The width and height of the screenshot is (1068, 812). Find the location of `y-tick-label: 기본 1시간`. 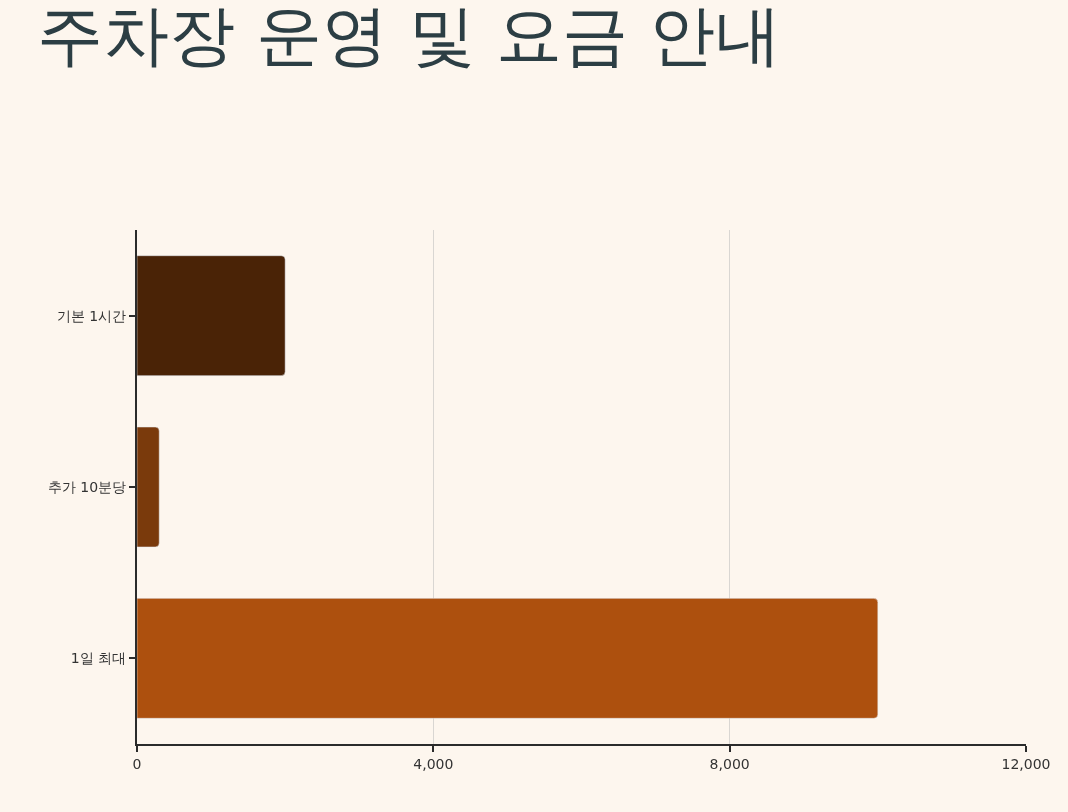

y-tick-label: 기본 1시간 is located at coordinates (91, 315).